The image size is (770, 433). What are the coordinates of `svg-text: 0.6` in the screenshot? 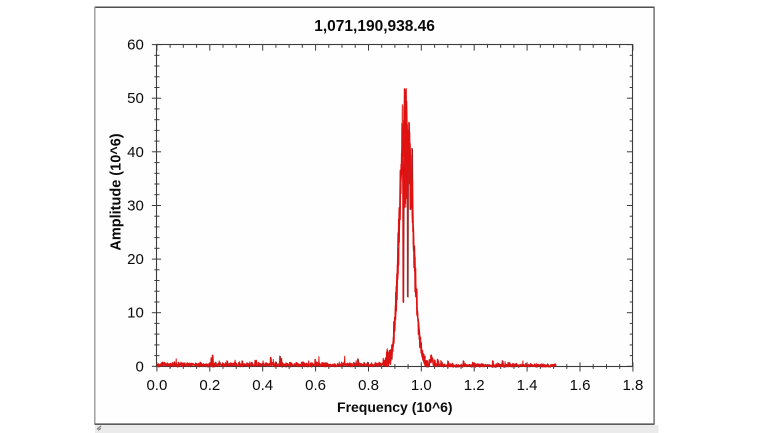 It's located at (315, 385).